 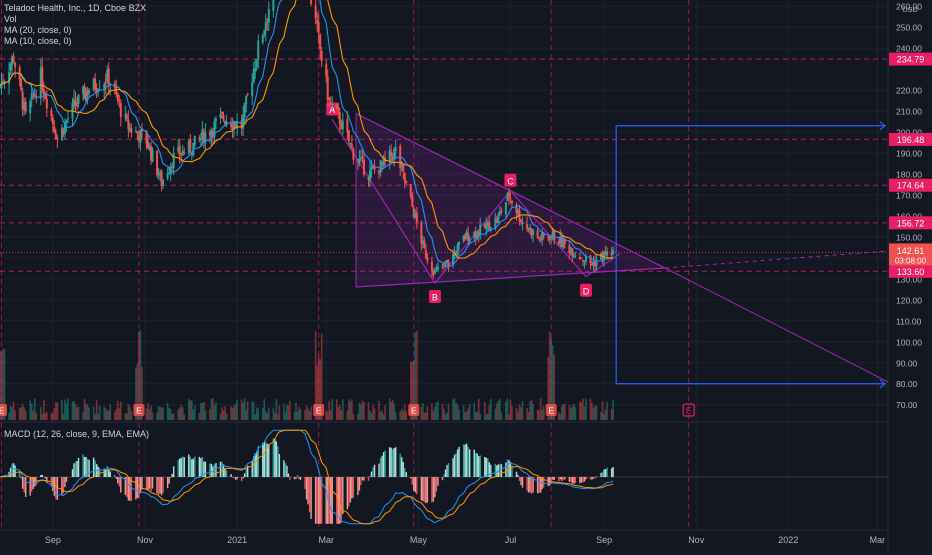 I want to click on time-tick-label: Sep, so click(x=604, y=540).